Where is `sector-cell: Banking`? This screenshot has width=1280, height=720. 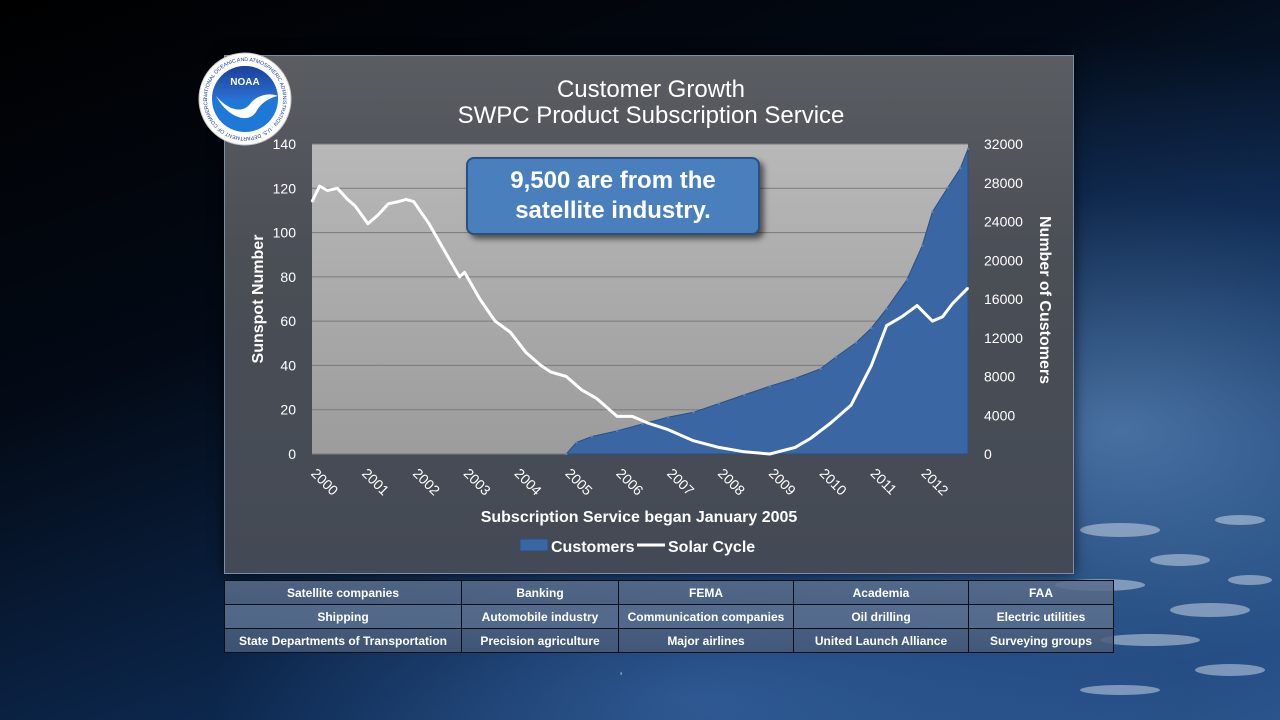 sector-cell: Banking is located at coordinates (540, 592).